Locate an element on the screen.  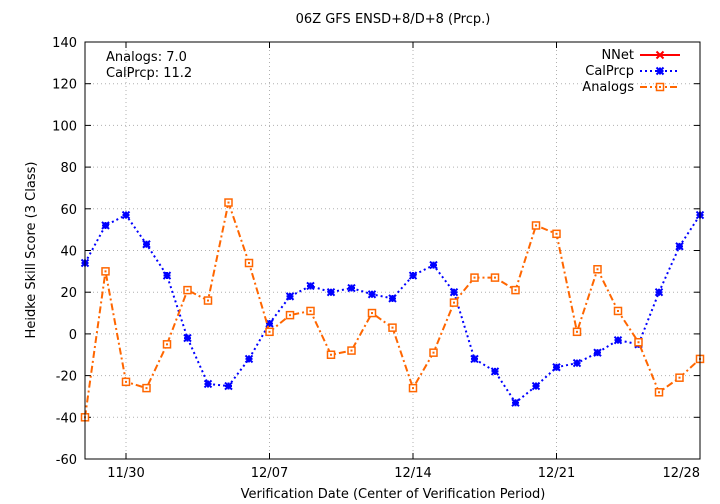
x-tick-label: 12/21 is located at coordinates (556, 473).